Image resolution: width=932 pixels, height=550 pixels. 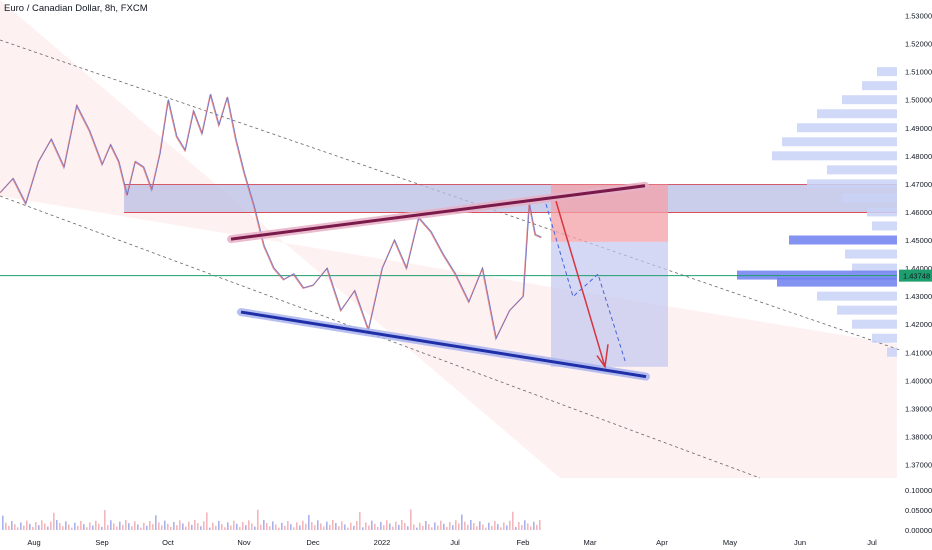 I want to click on y-tick-label: 1.48000, so click(x=918, y=156).